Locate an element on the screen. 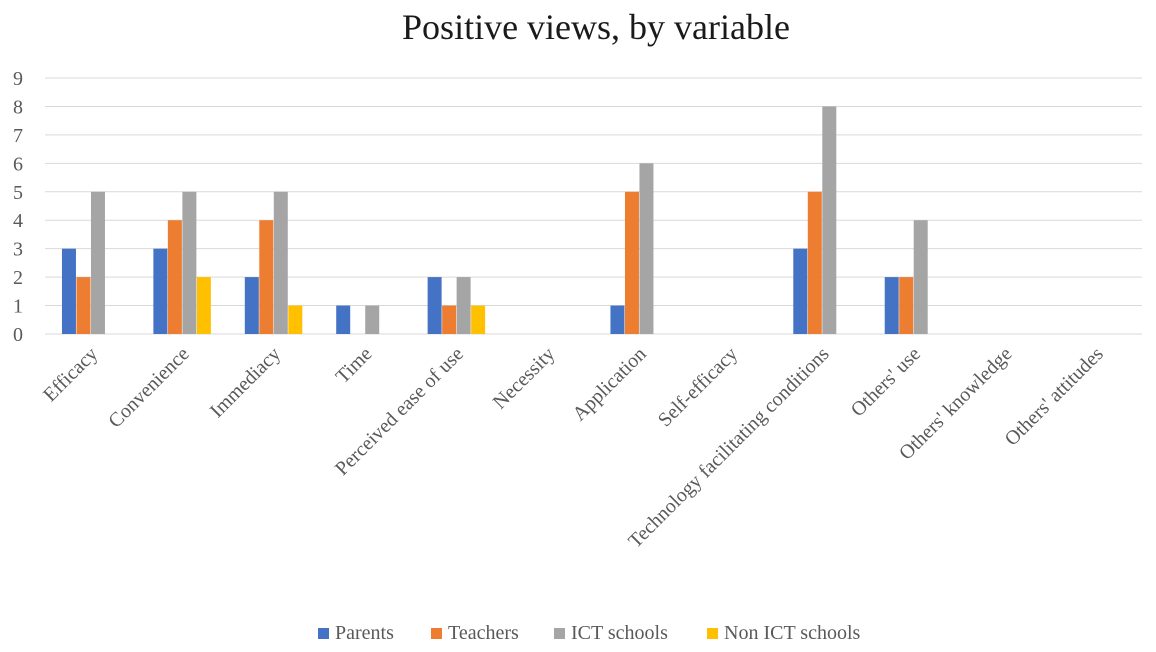 Image resolution: width=1156 pixels, height=652 pixels. x-category-label: Efficacy is located at coordinates (70, 374).